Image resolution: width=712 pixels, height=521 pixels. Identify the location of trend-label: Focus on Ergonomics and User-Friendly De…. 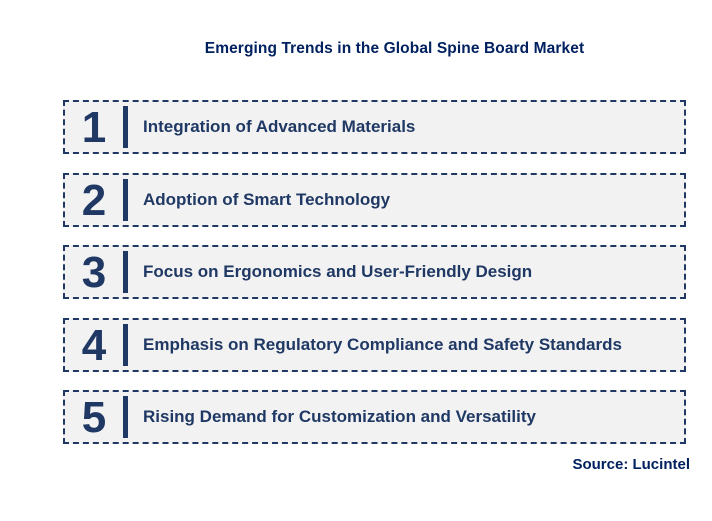
(338, 271).